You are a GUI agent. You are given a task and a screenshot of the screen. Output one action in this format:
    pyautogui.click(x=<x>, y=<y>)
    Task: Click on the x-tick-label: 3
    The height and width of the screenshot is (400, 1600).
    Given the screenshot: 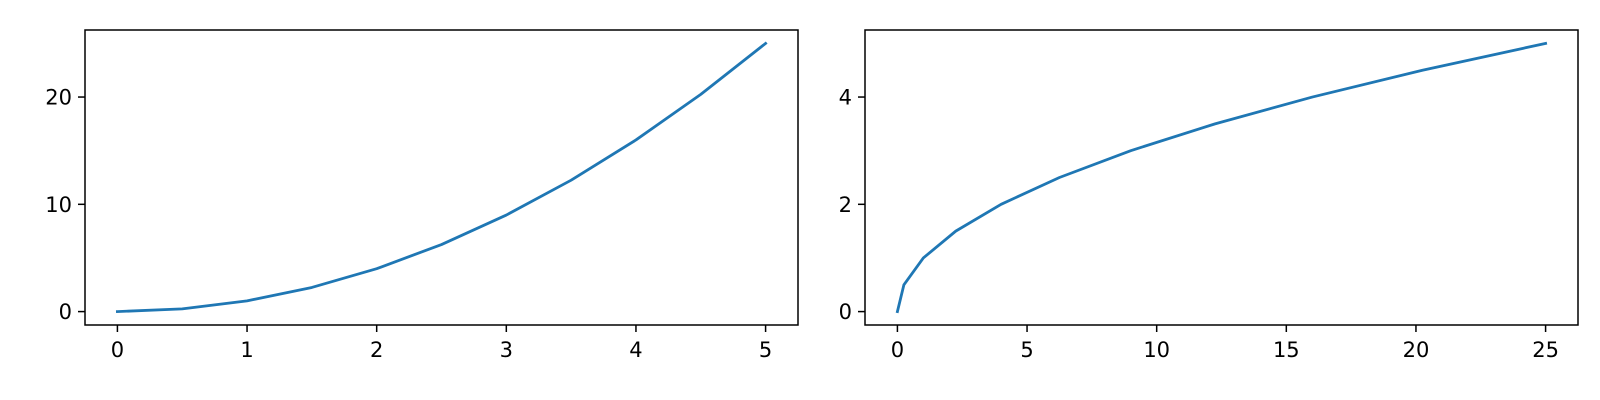 What is the action you would take?
    pyautogui.click(x=506, y=350)
    